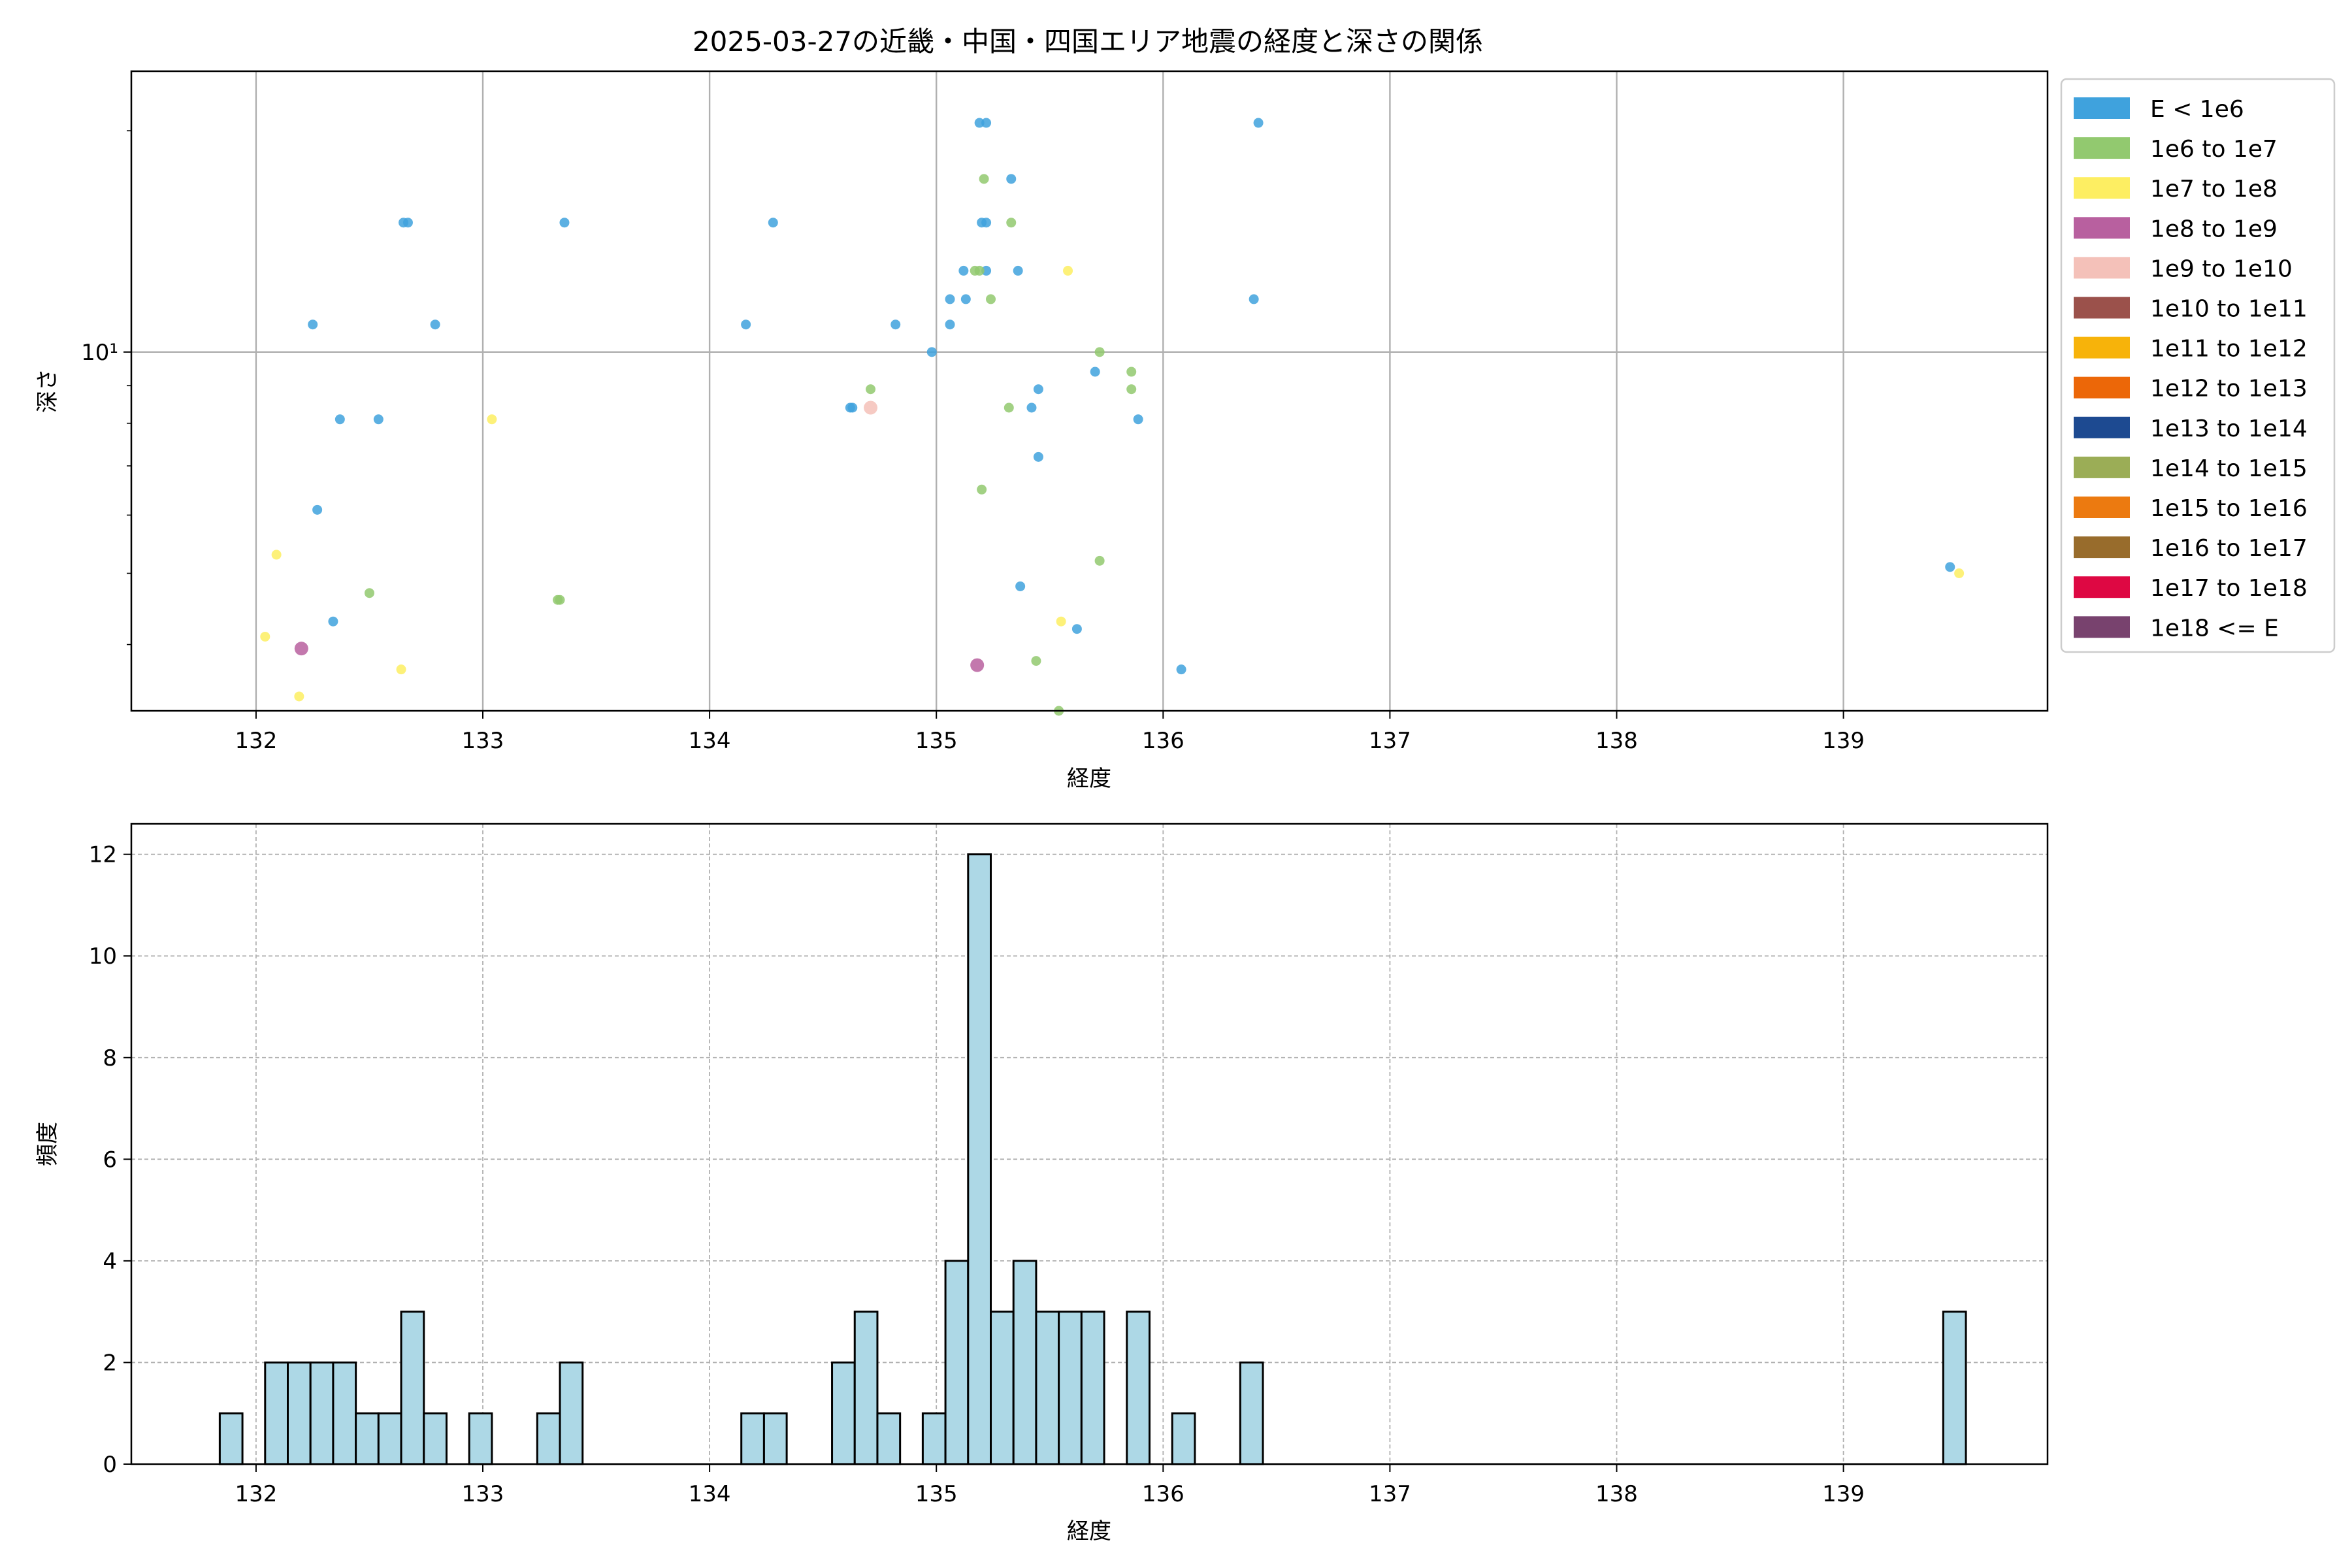 Image resolution: width=2352 pixels, height=1568 pixels. What do you see at coordinates (1390, 1494) in the screenshot?
I see `histogram-x-tick-label: 137` at bounding box center [1390, 1494].